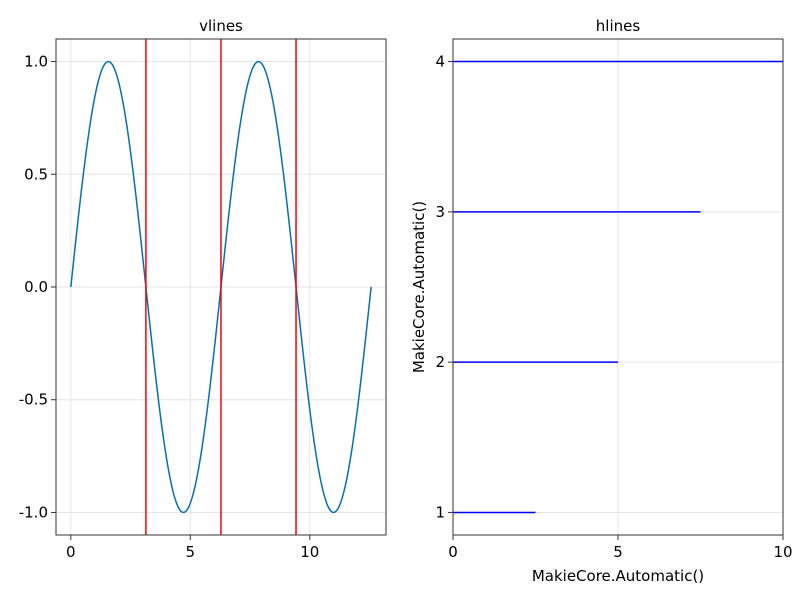 This screenshot has width=800, height=600. Describe the element at coordinates (33, 512) in the screenshot. I see `vlines-ytick-label: -1.0` at that location.